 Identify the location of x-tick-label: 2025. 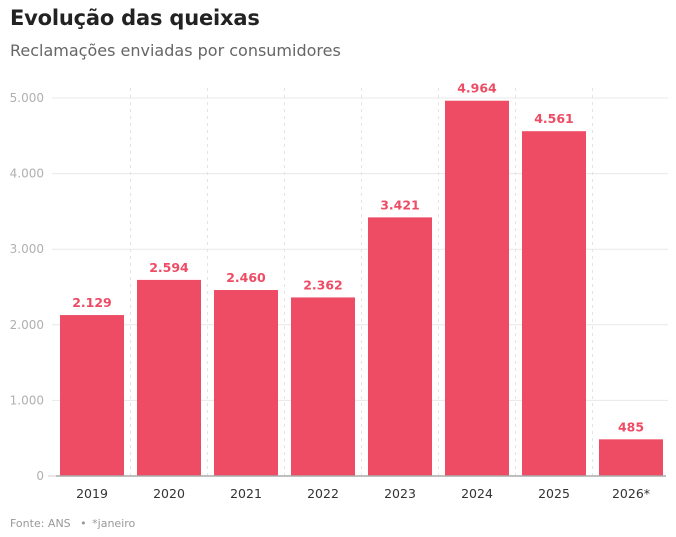
(554, 493).